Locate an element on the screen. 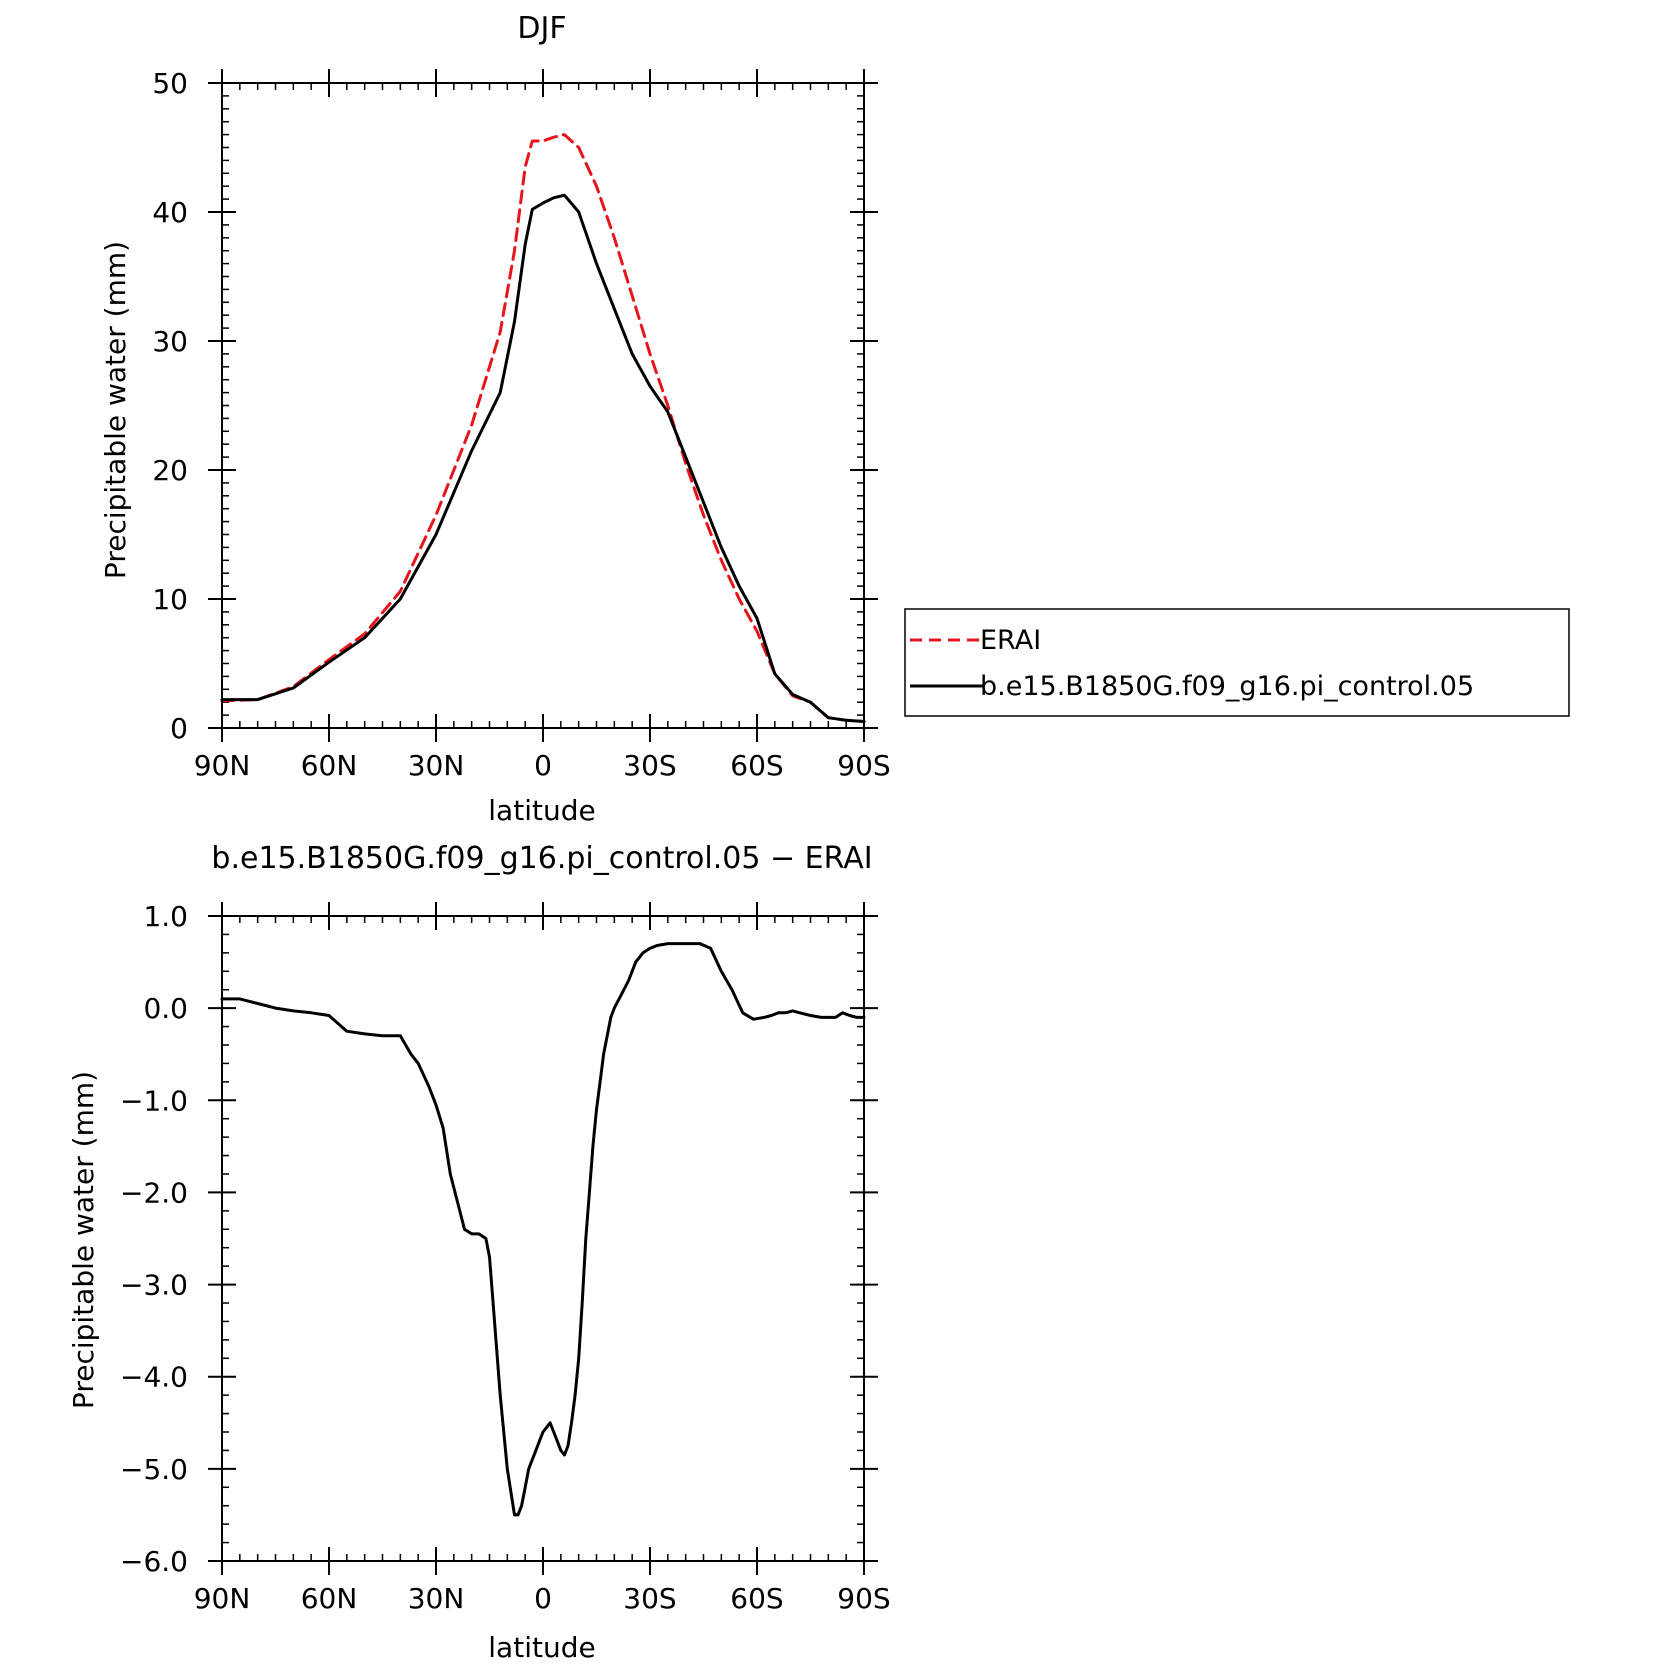 This screenshot has width=1666, height=1669. y-tick-label: 20 is located at coordinates (170, 470).